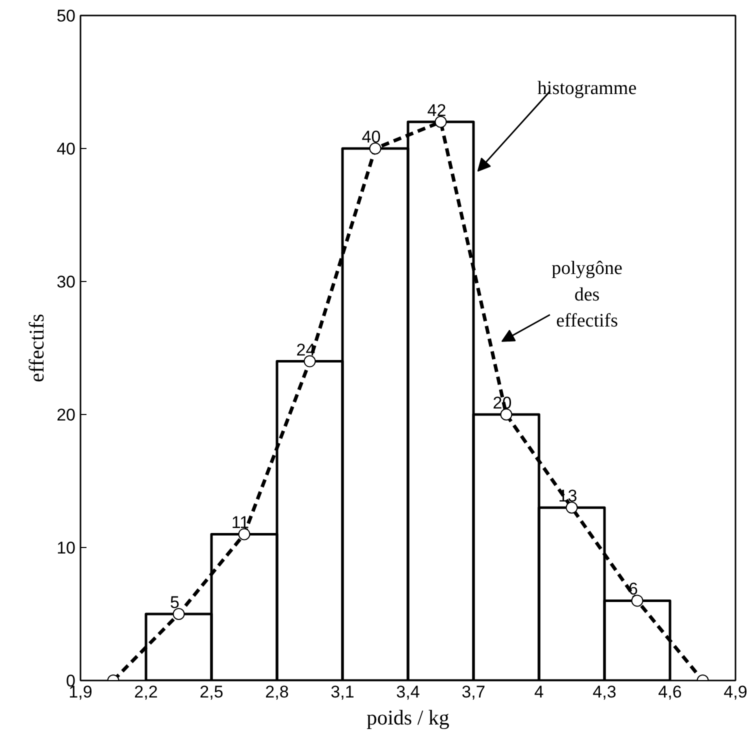 The width and height of the screenshot is (755, 745). What do you see at coordinates (240, 522) in the screenshot?
I see `data-label: 11` at bounding box center [240, 522].